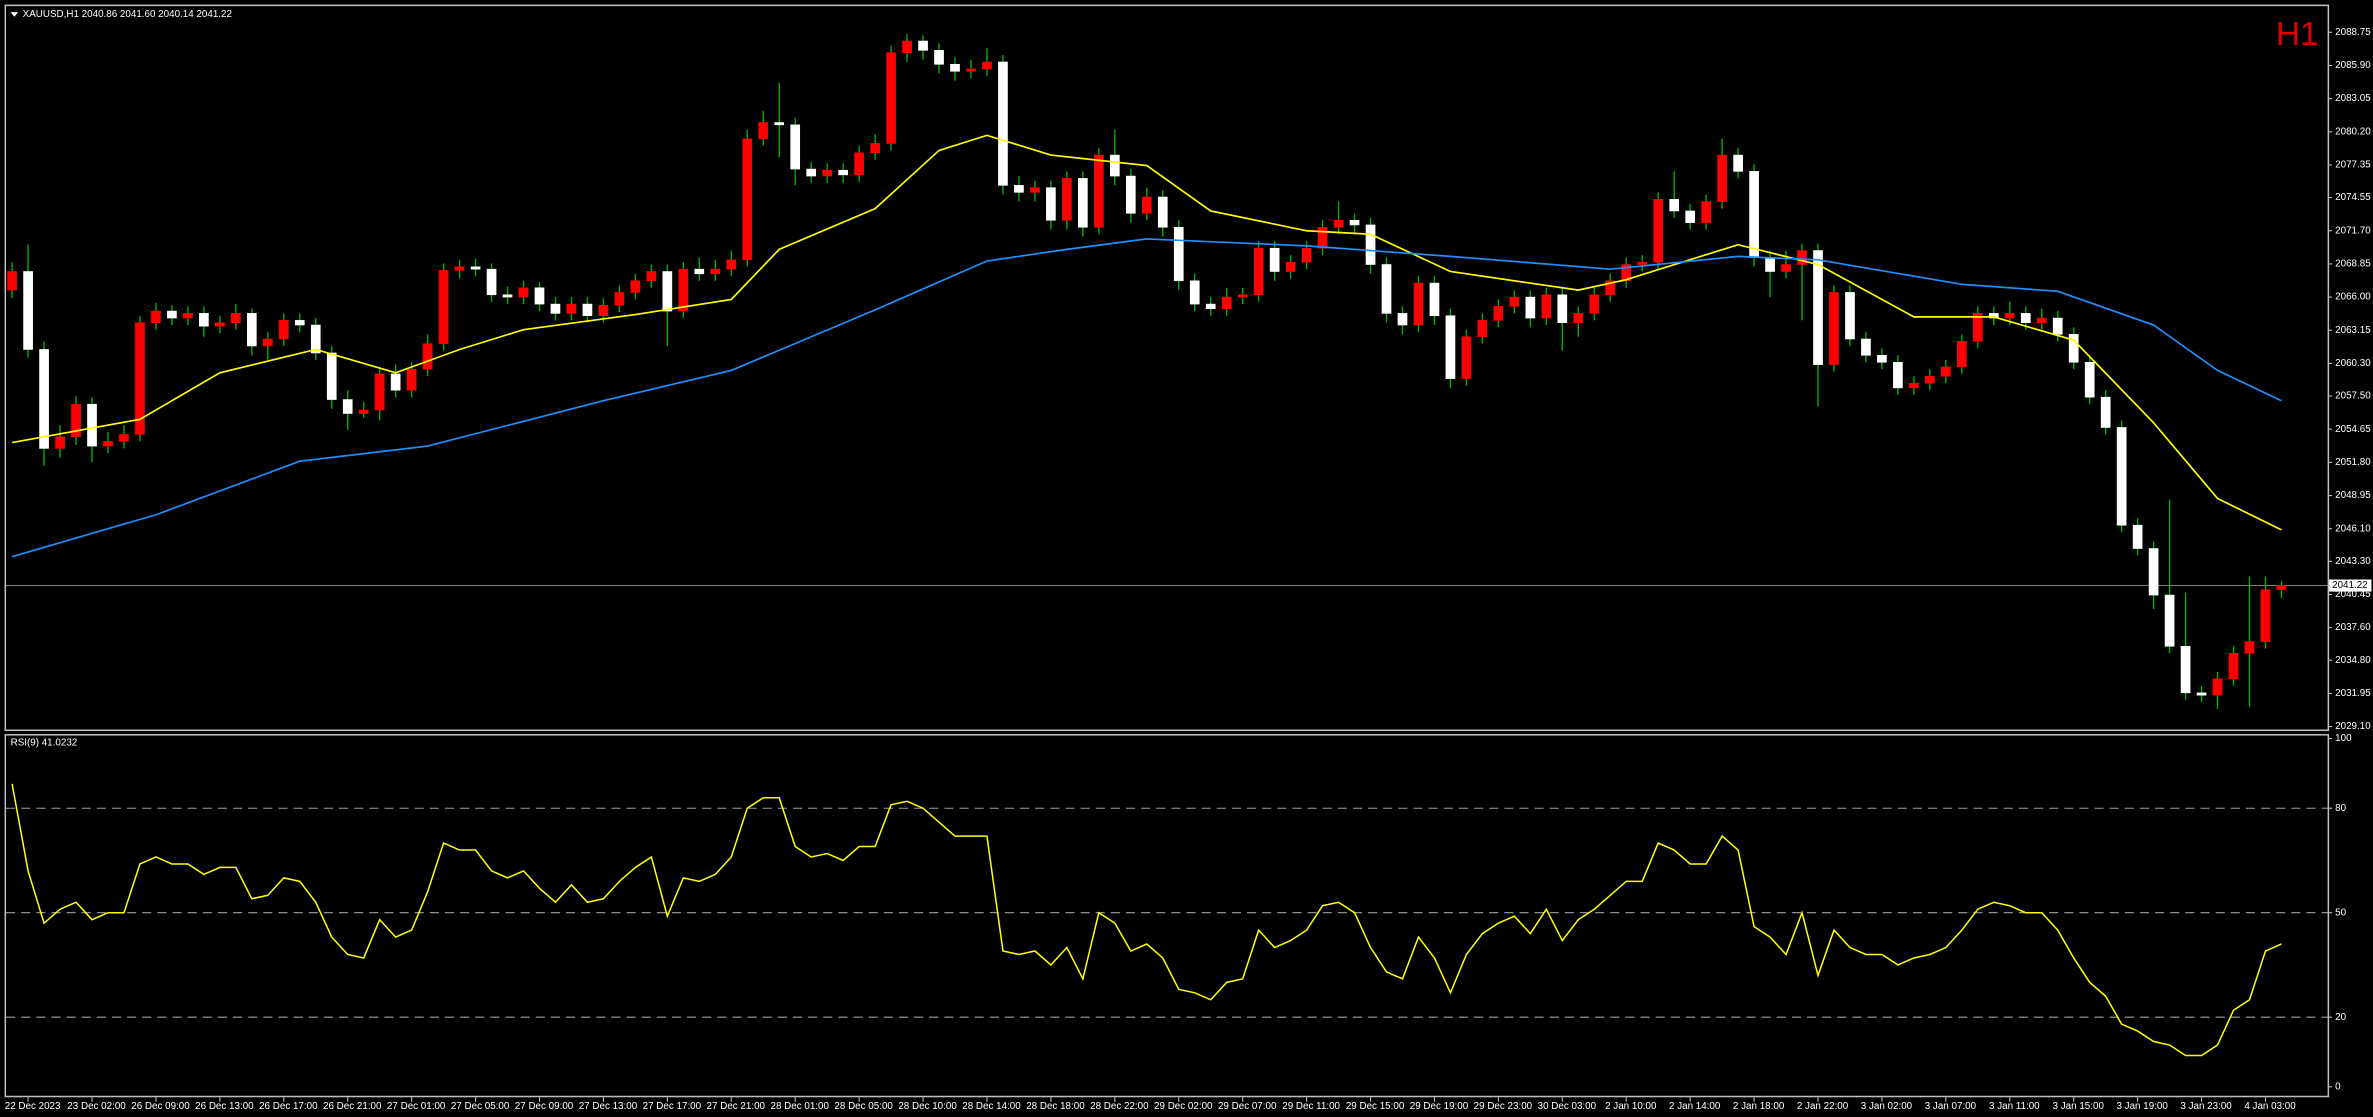 The height and width of the screenshot is (1117, 2373). I want to click on x-tick-label: 26 Dec 17:00, so click(288, 1106).